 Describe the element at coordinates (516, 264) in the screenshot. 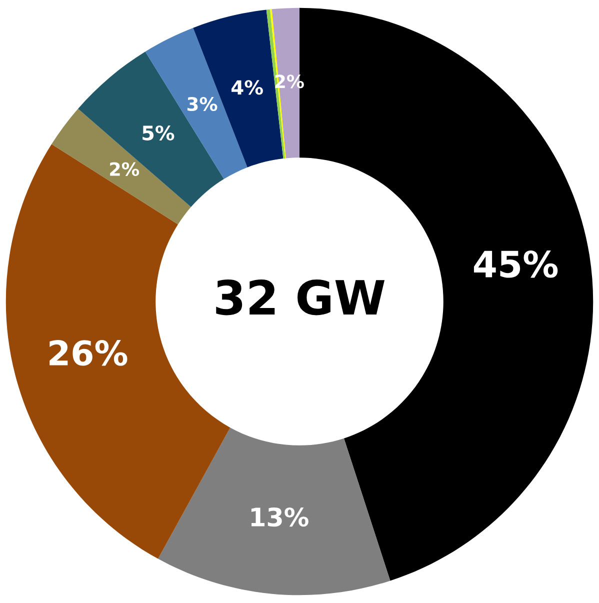

I see `data-label: 45%` at that location.